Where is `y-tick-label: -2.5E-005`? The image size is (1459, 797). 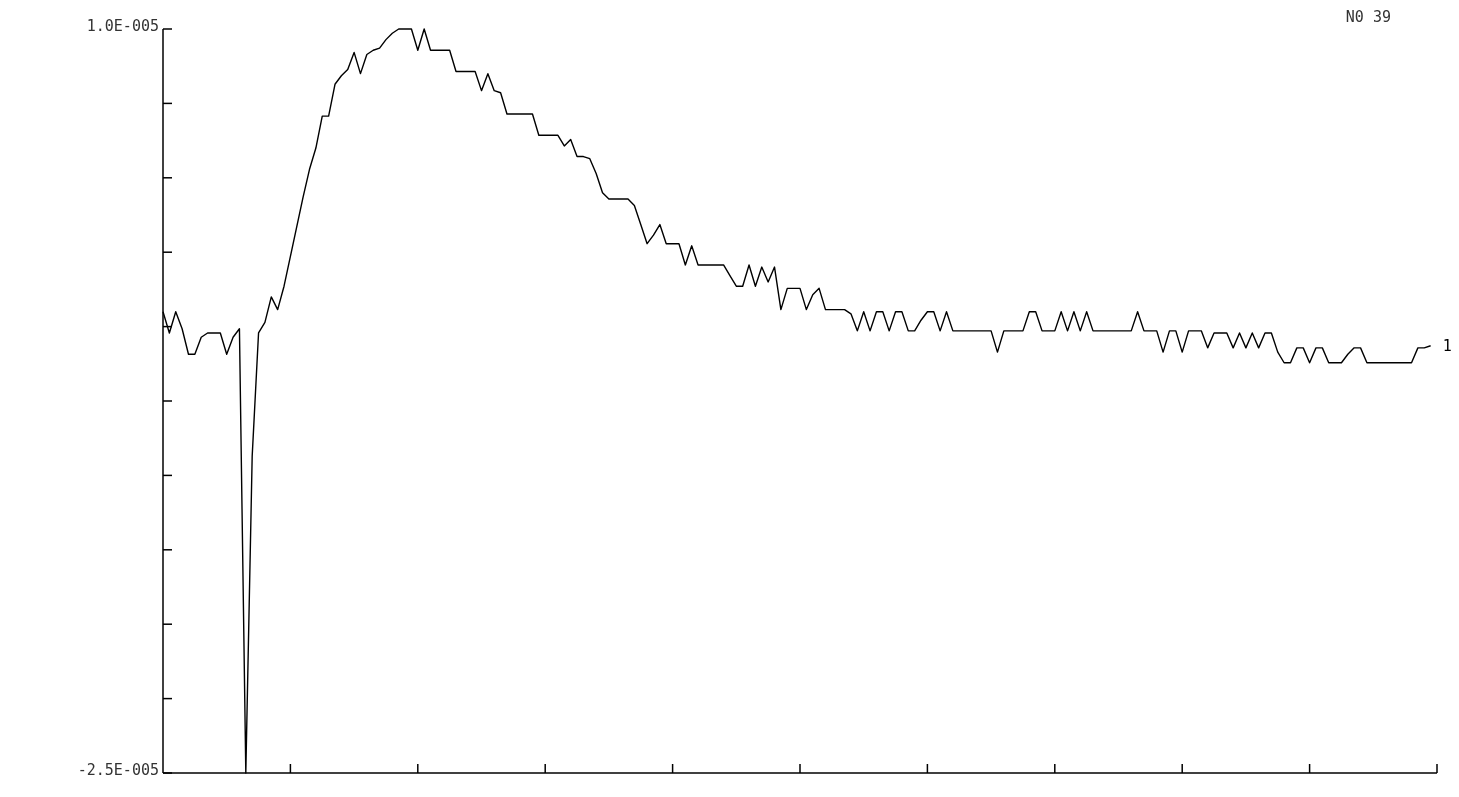 y-tick-label: -2.5E-005 is located at coordinates (118, 769).